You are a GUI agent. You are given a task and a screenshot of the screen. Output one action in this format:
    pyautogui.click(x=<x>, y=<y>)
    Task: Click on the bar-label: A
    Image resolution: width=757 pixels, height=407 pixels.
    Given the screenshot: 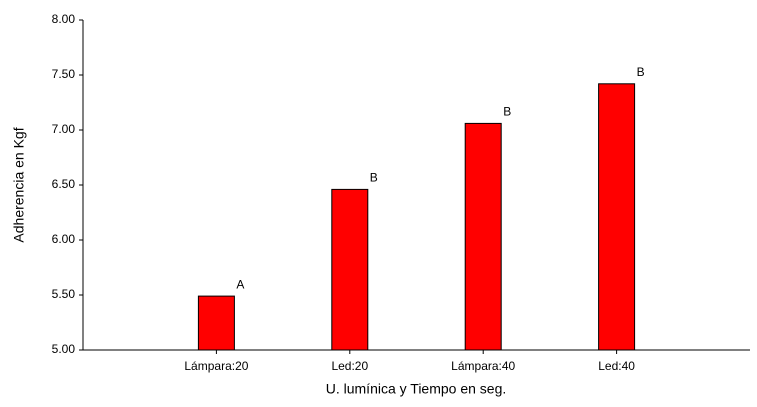 What is the action you would take?
    pyautogui.click(x=240, y=284)
    